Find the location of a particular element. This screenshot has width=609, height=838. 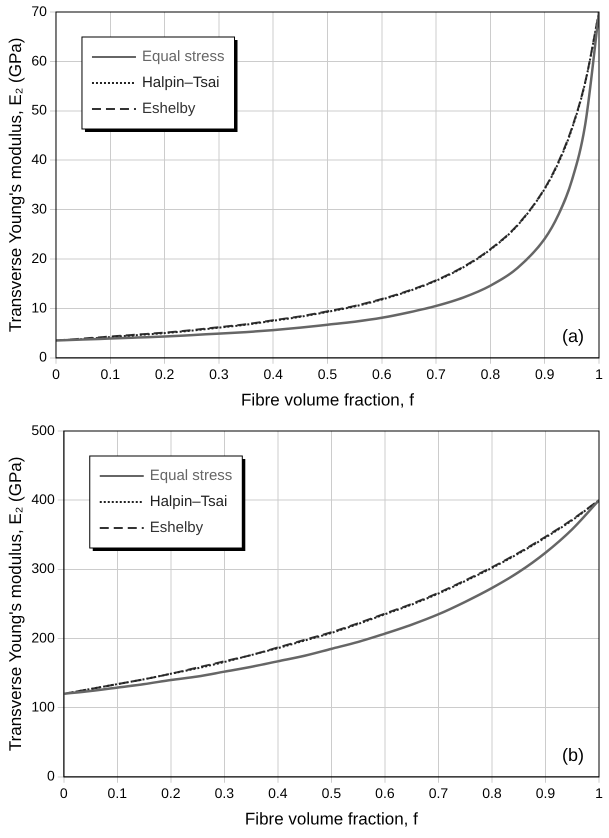

x-tick-label: 0 is located at coordinates (64, 793).